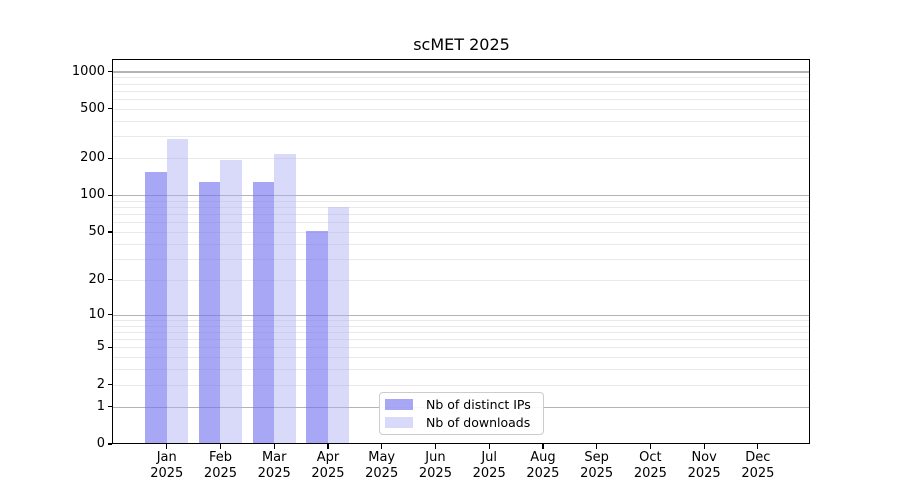 This screenshot has width=900, height=500. I want to click on y-tick-label-1: 1, so click(100, 406).